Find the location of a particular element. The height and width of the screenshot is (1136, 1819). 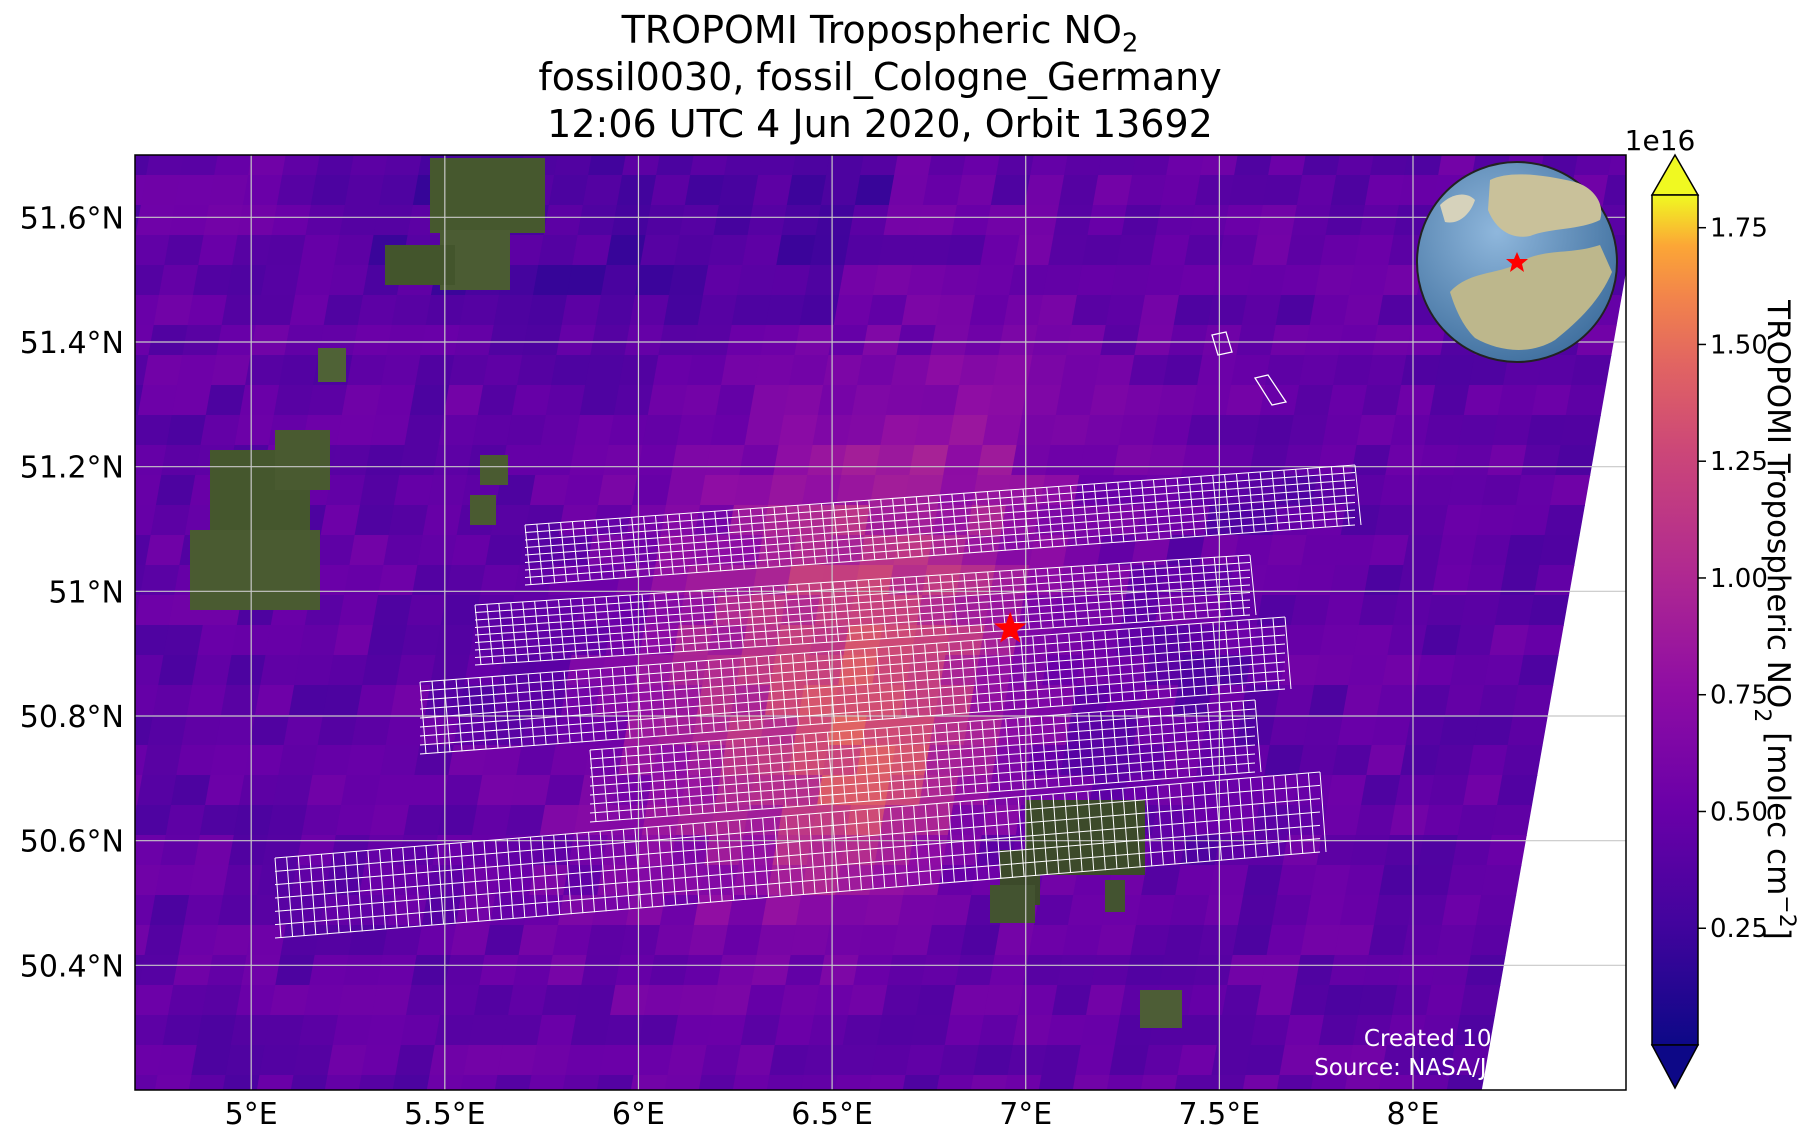

footprint-band is located at coordinates (855, 685).